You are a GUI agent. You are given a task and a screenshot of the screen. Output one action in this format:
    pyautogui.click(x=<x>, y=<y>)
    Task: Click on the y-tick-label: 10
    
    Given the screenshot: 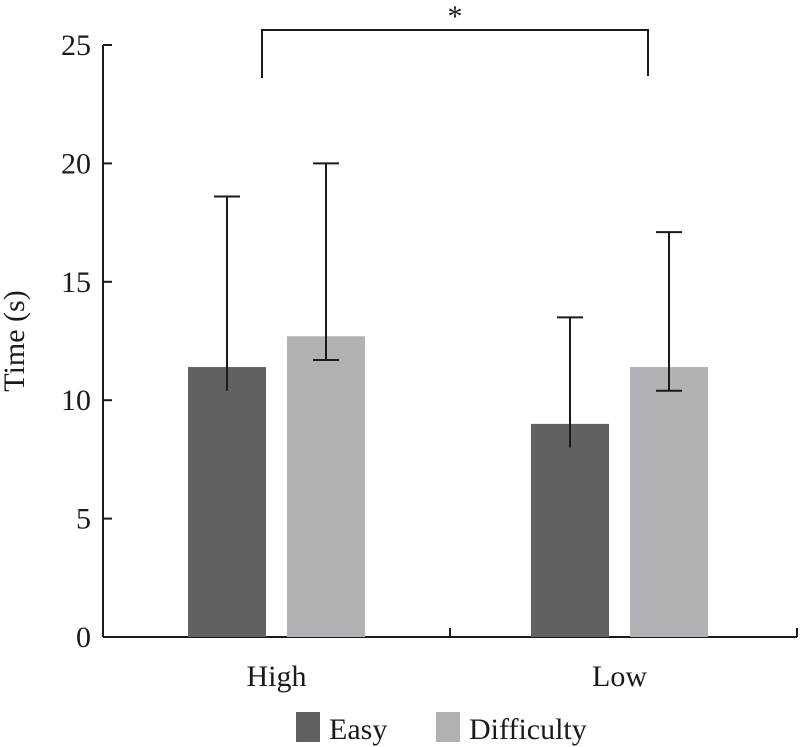 What is the action you would take?
    pyautogui.click(x=76, y=400)
    